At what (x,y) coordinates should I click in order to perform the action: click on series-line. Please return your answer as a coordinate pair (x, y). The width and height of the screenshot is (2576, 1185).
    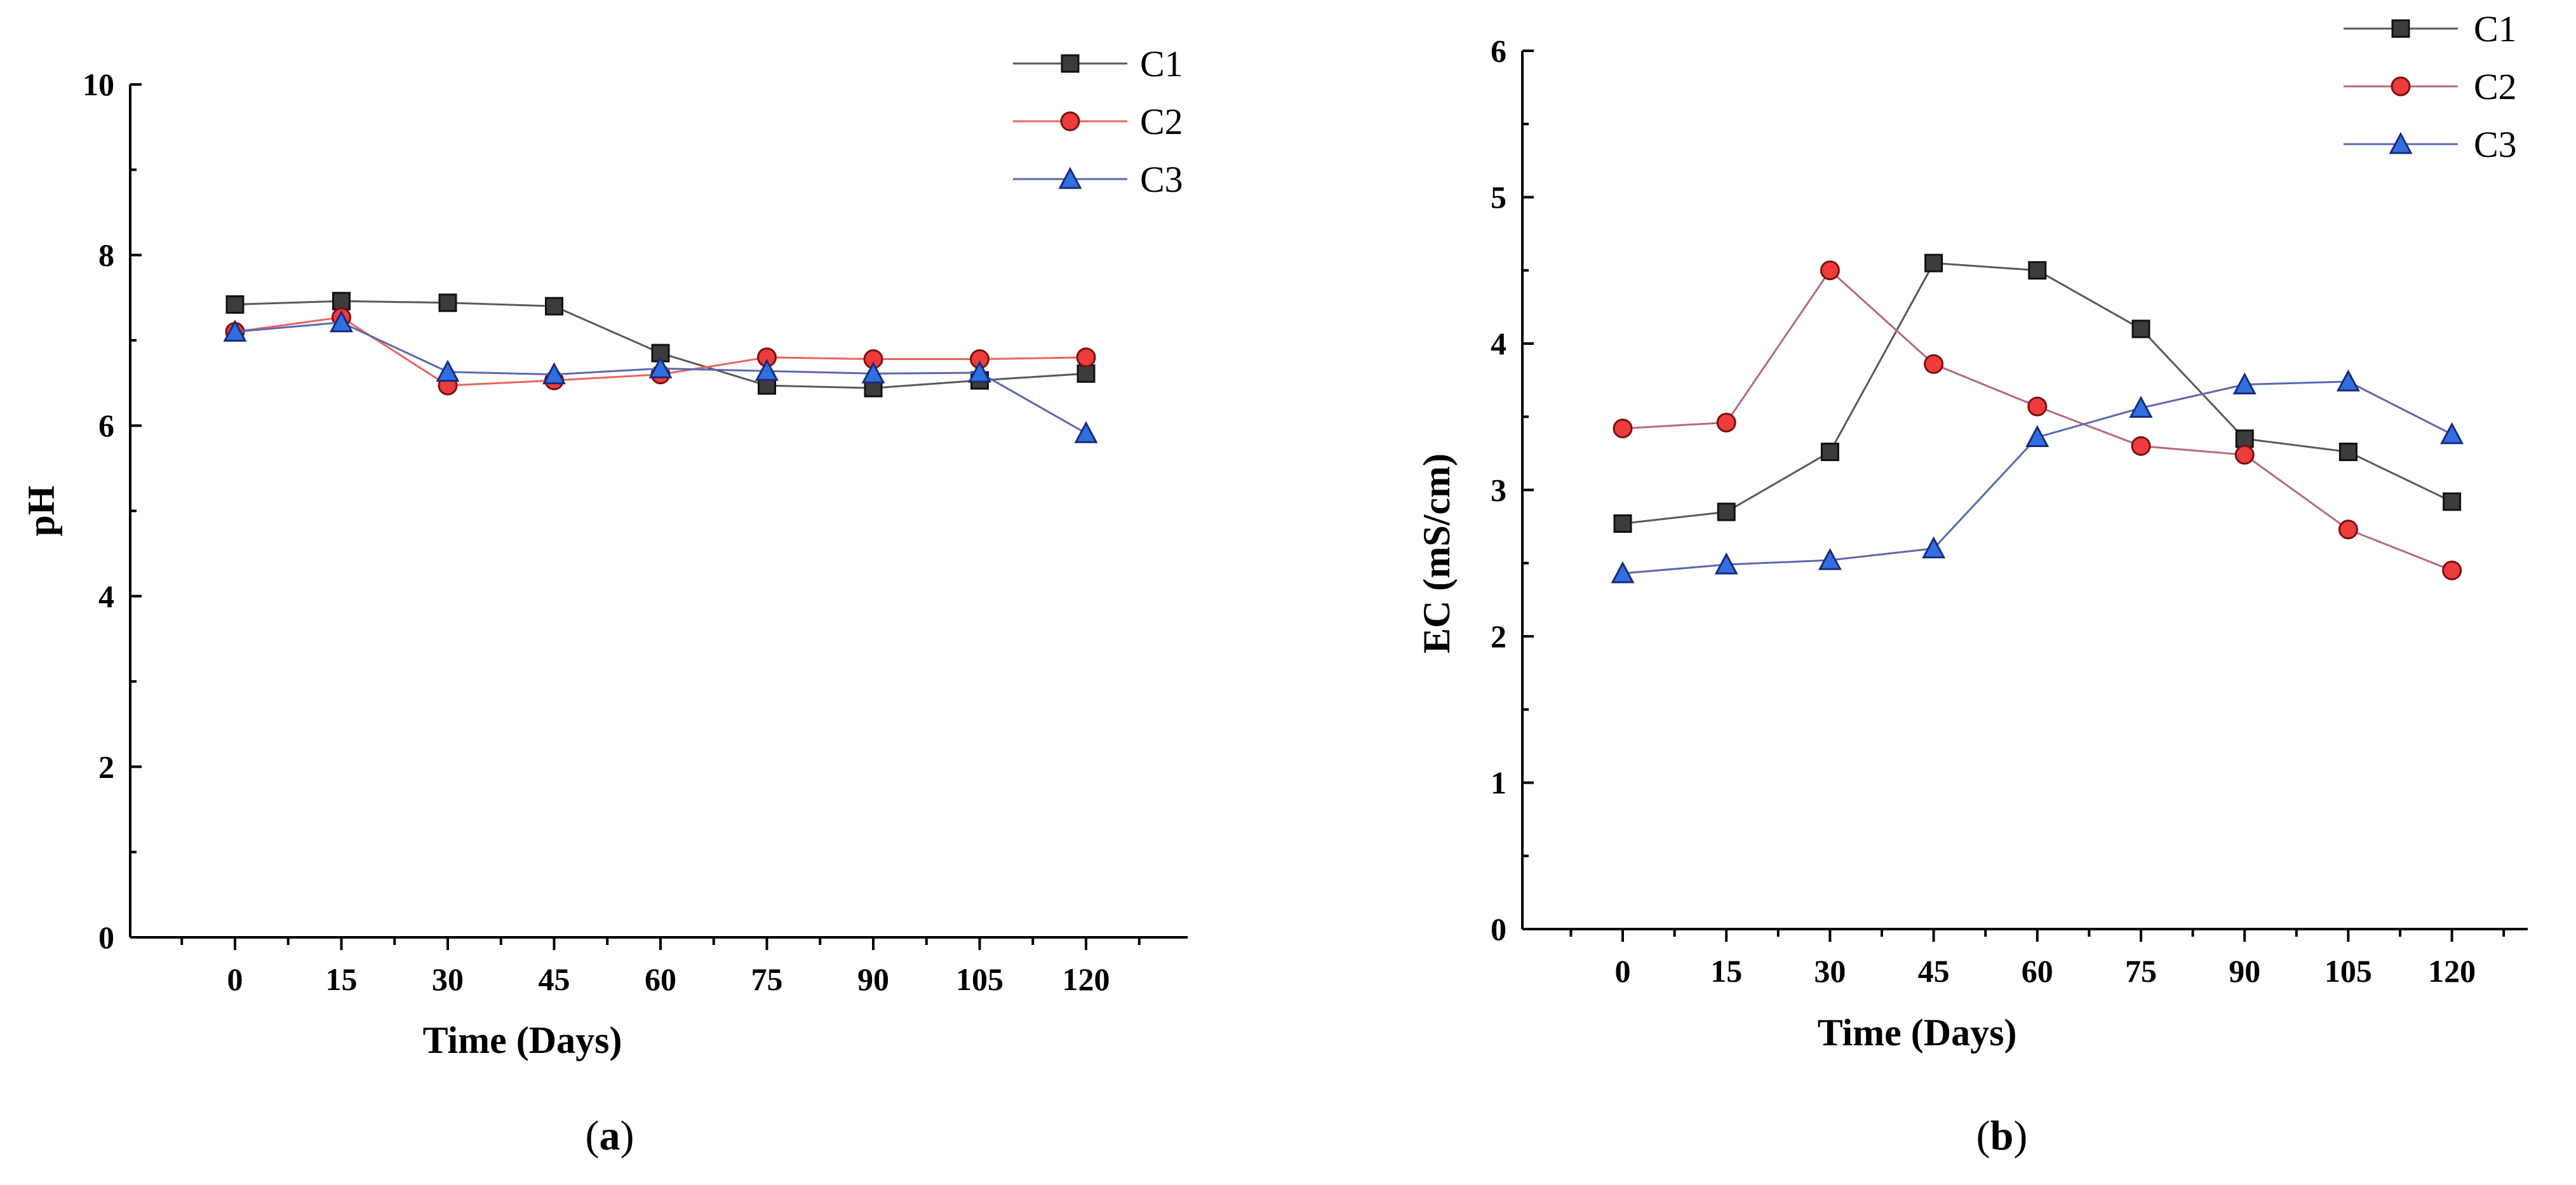
    Looking at the image, I should click on (2037, 420).